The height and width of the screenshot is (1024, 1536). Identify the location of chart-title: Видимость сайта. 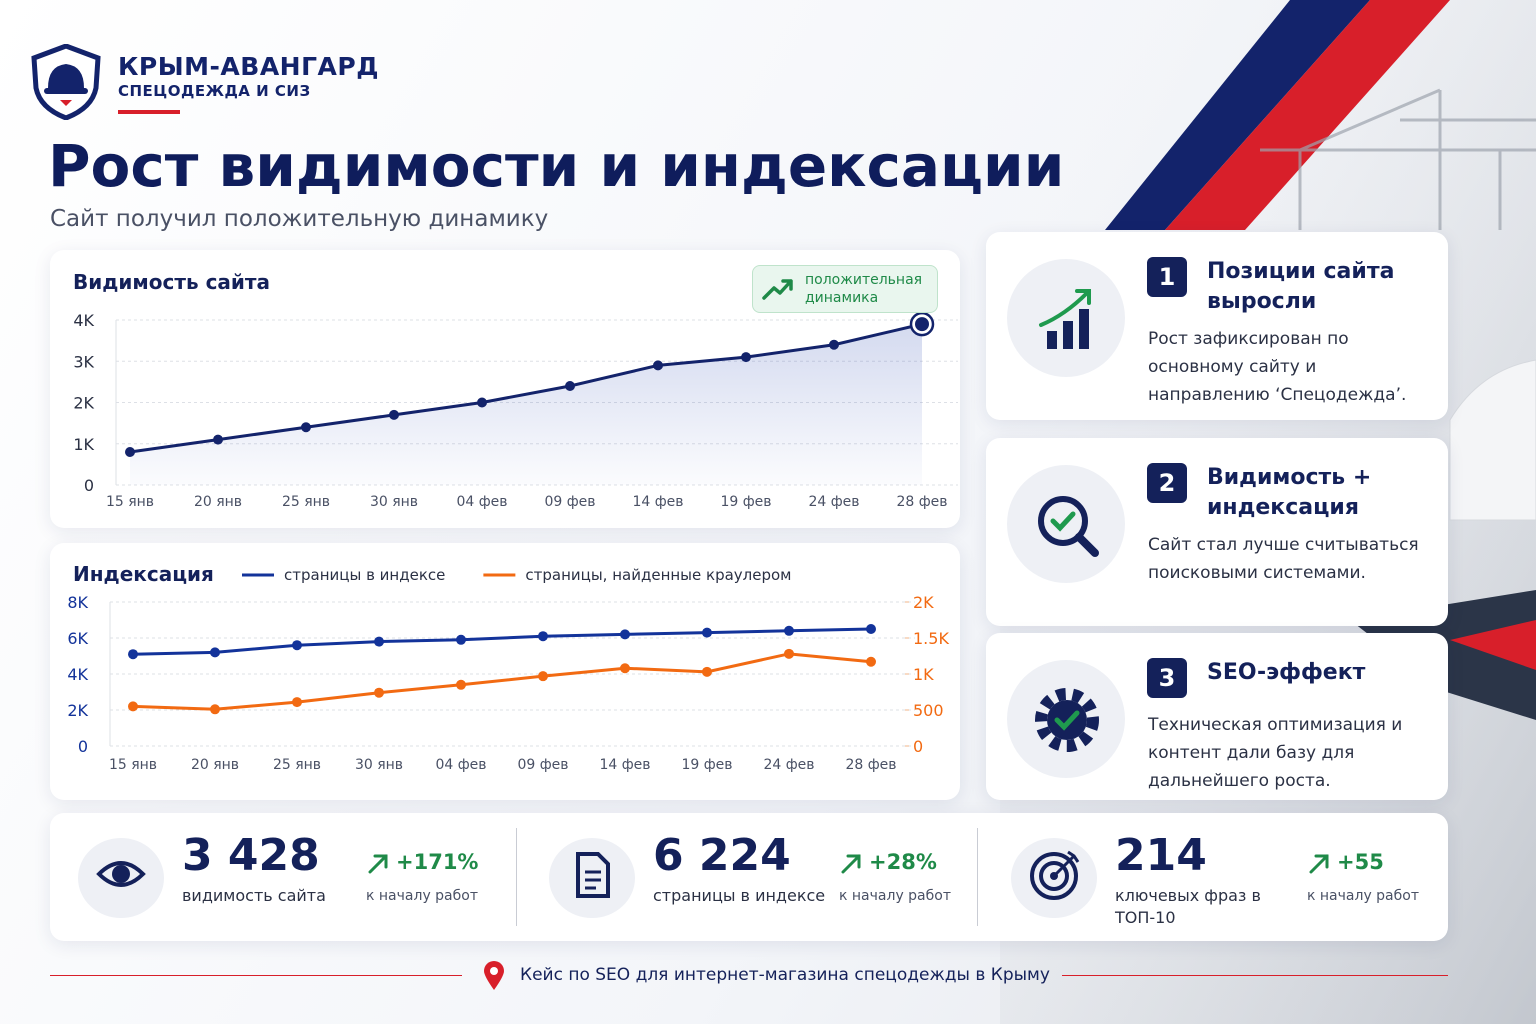
(171, 282).